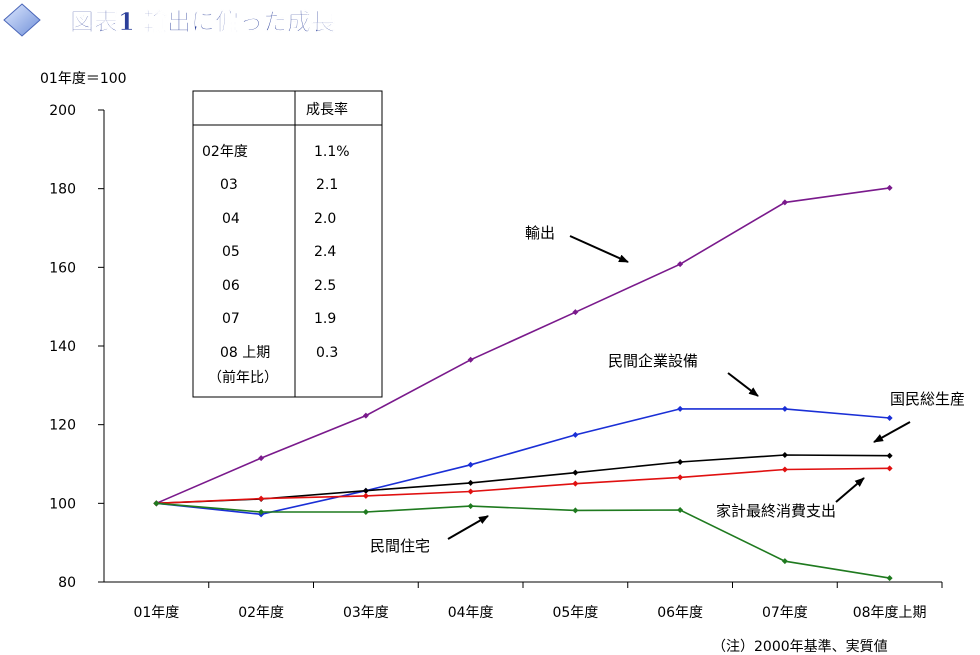 The width and height of the screenshot is (980, 655). Describe the element at coordinates (325, 252) in the screenshot. I see `table-row-value: 2.4` at that location.